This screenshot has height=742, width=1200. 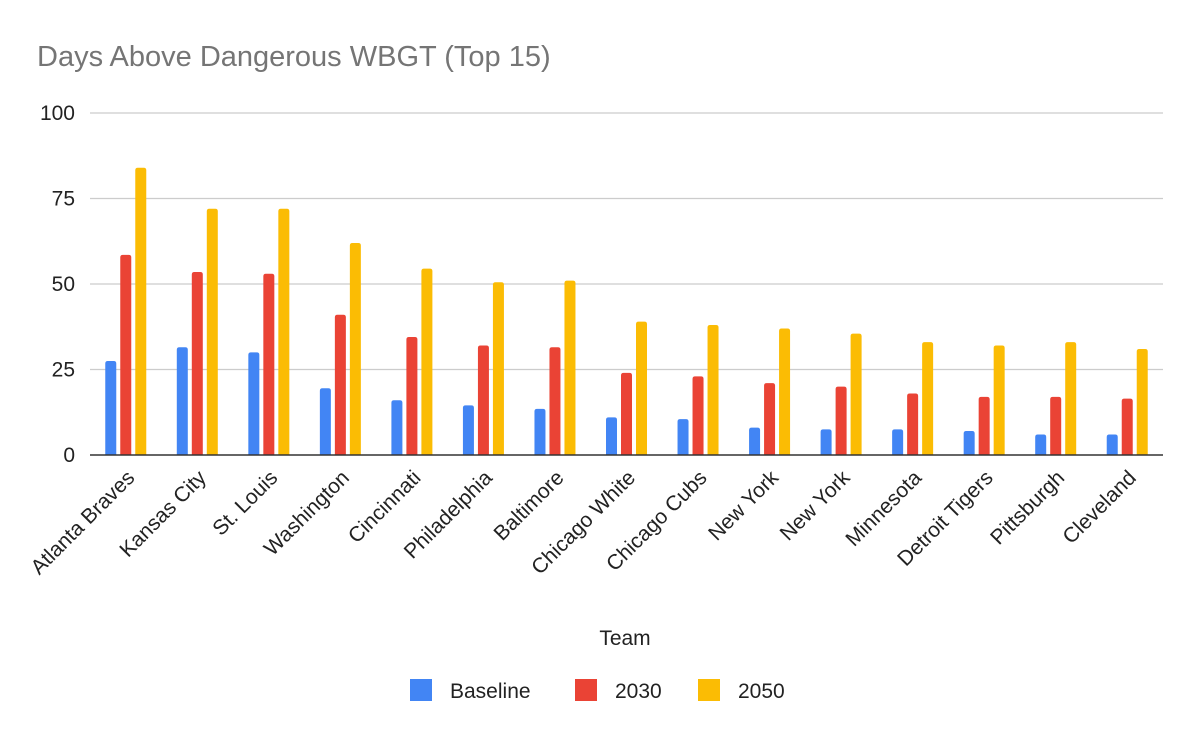 What do you see at coordinates (709, 690) in the screenshot?
I see `legend-swatch-2050` at bounding box center [709, 690].